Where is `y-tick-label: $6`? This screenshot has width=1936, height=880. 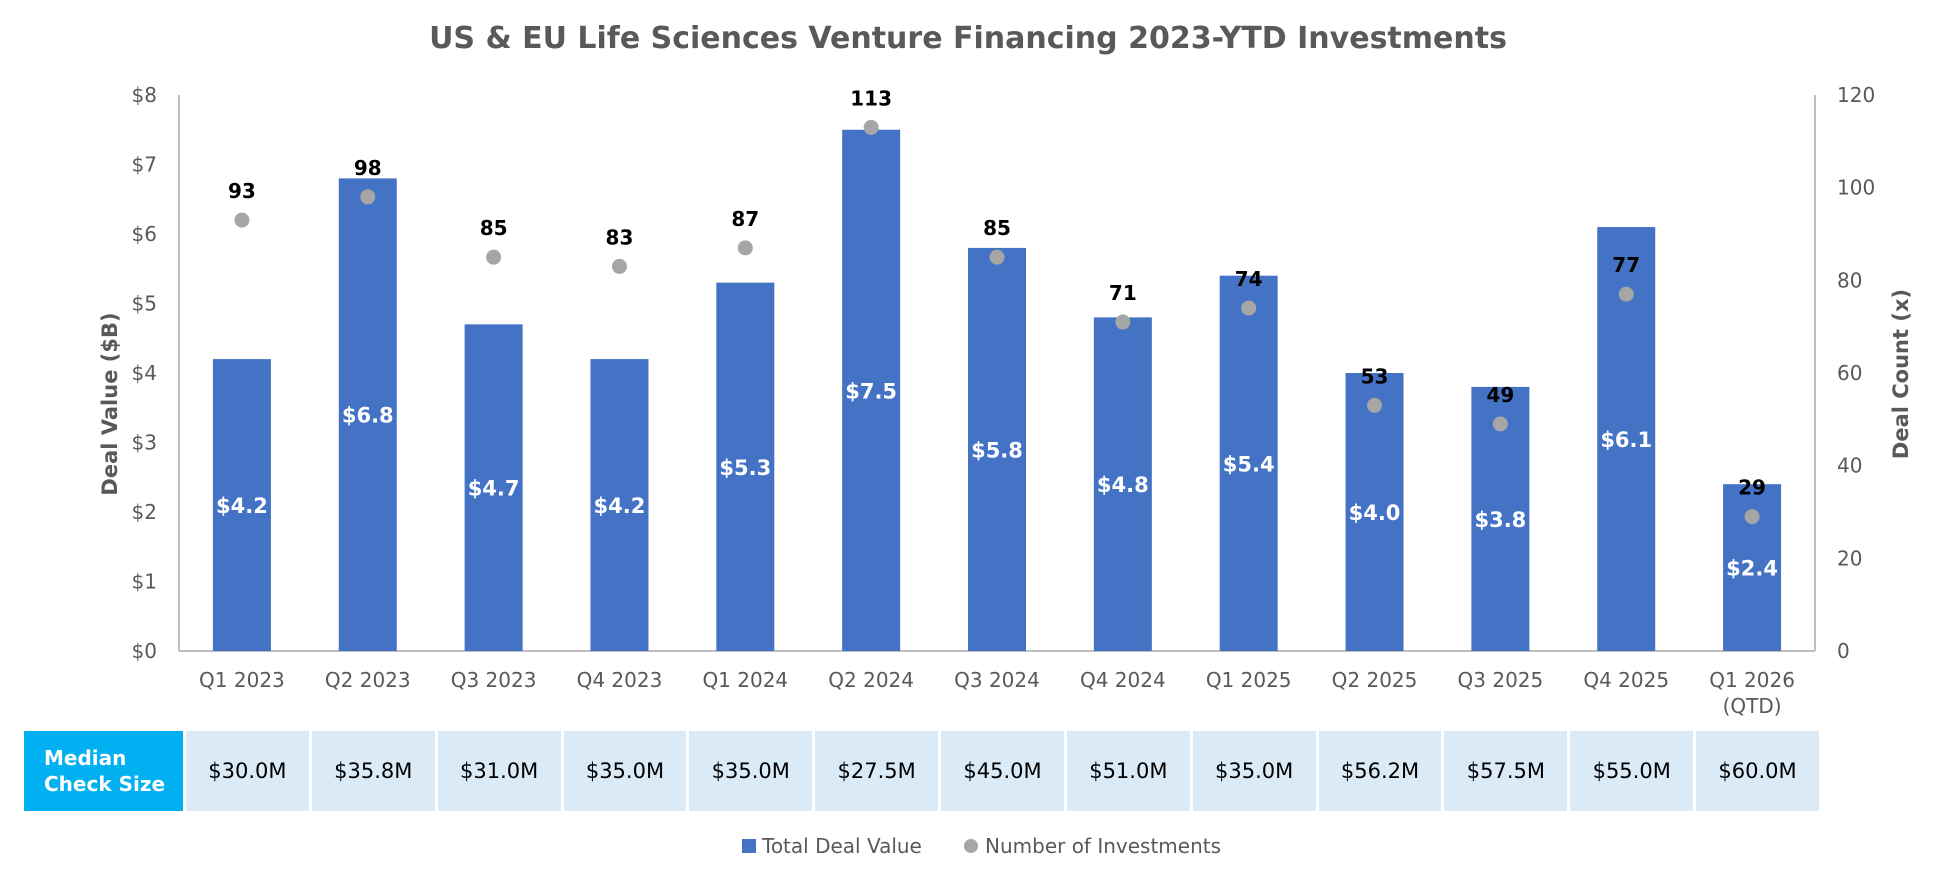
y-tick-label: $6 is located at coordinates (144, 234).